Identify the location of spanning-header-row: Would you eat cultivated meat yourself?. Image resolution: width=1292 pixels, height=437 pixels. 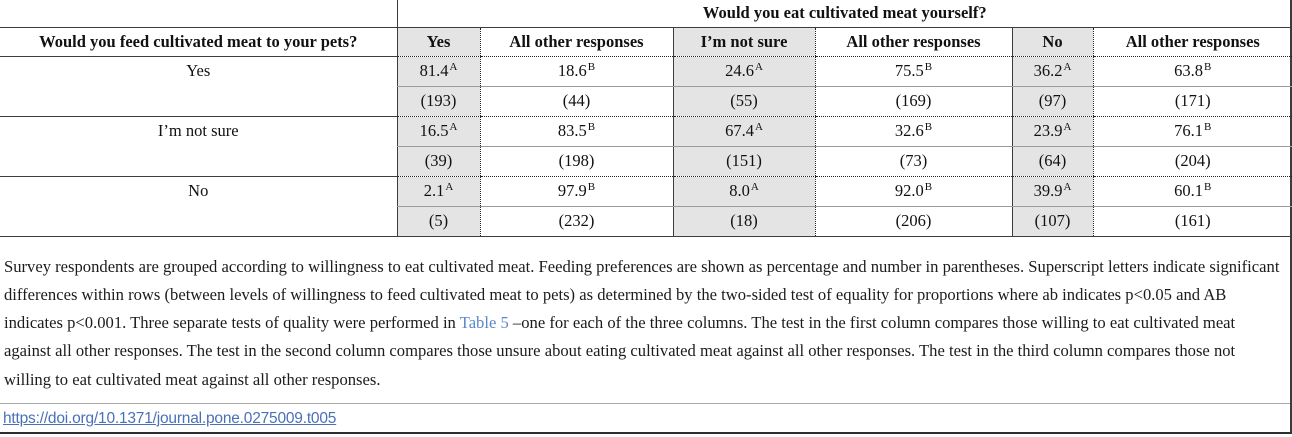
(646, 14).